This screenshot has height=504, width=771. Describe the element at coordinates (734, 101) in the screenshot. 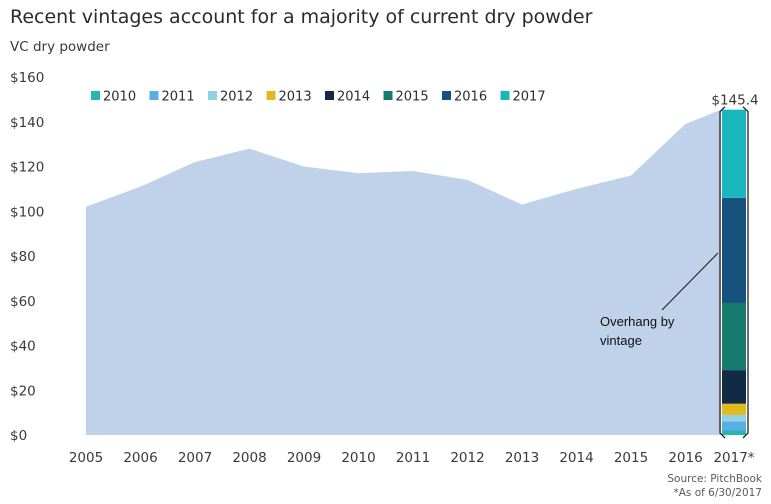

I see `bar-total-label: $145.4` at that location.